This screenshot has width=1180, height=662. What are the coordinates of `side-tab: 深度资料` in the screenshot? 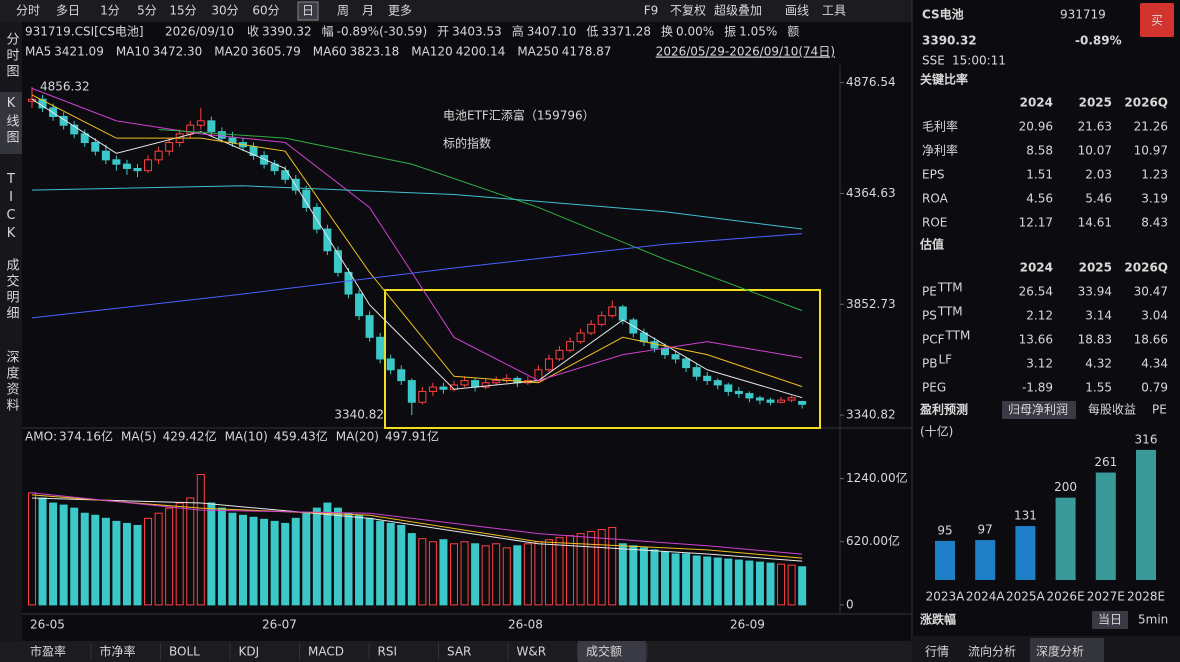 It's located at (12, 382).